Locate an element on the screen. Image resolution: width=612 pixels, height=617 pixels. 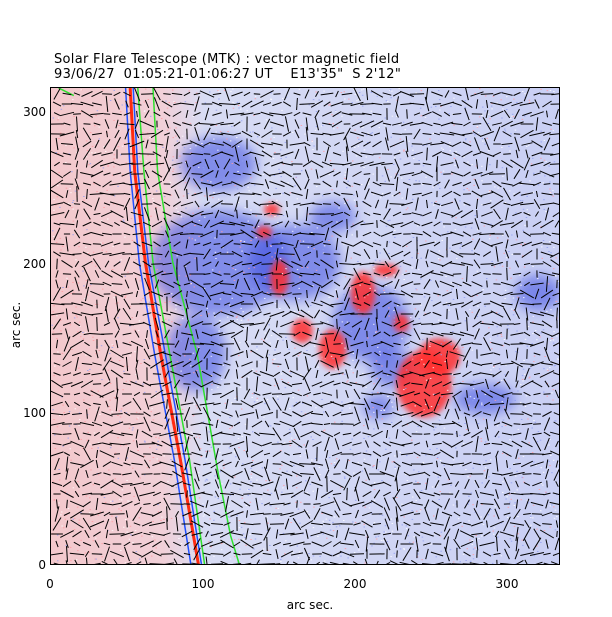
negative-polarity-region is located at coordinates (196, 353).